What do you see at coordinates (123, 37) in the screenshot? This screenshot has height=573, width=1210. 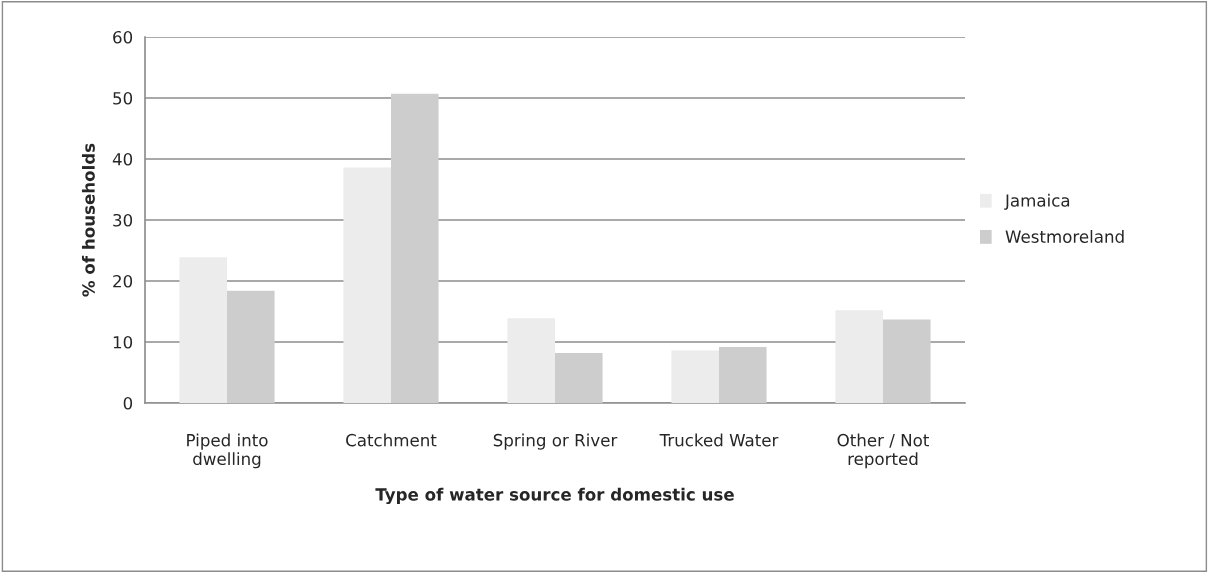 I see `y-tick-label: 60` at bounding box center [123, 37].